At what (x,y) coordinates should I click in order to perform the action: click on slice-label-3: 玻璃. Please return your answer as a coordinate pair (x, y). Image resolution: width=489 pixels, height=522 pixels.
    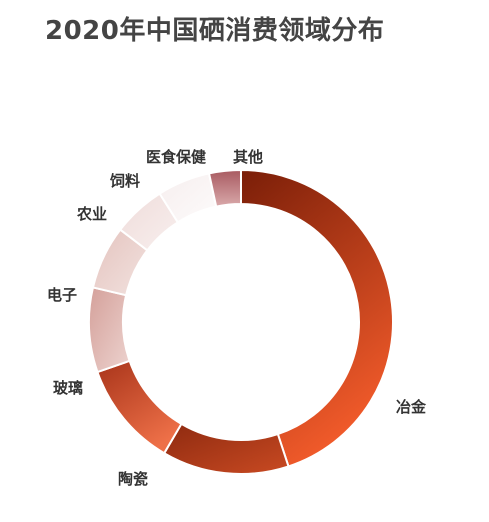
    Looking at the image, I should click on (68, 388).